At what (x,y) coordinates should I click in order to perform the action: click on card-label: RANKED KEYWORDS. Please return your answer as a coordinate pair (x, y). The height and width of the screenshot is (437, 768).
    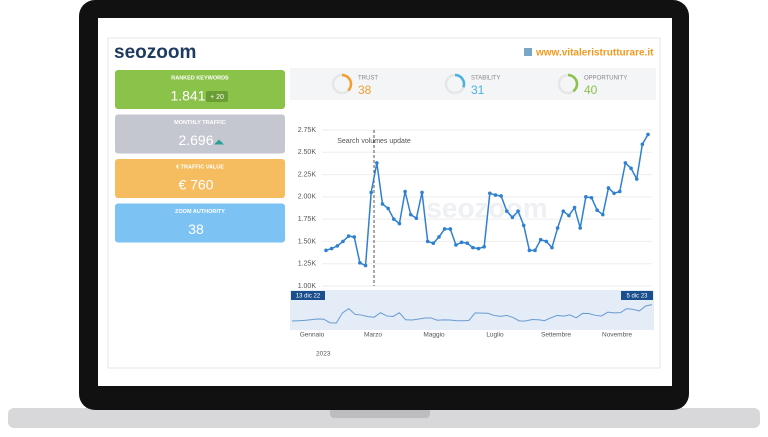
    Looking at the image, I should click on (200, 78).